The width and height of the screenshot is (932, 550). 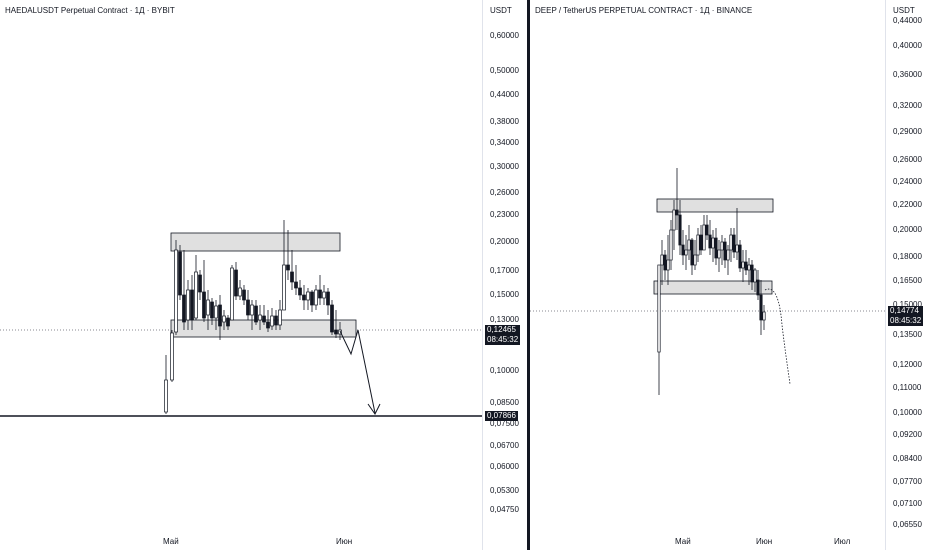 What do you see at coordinates (344, 541) in the screenshot?
I see `left-x-tick: Июн` at bounding box center [344, 541].